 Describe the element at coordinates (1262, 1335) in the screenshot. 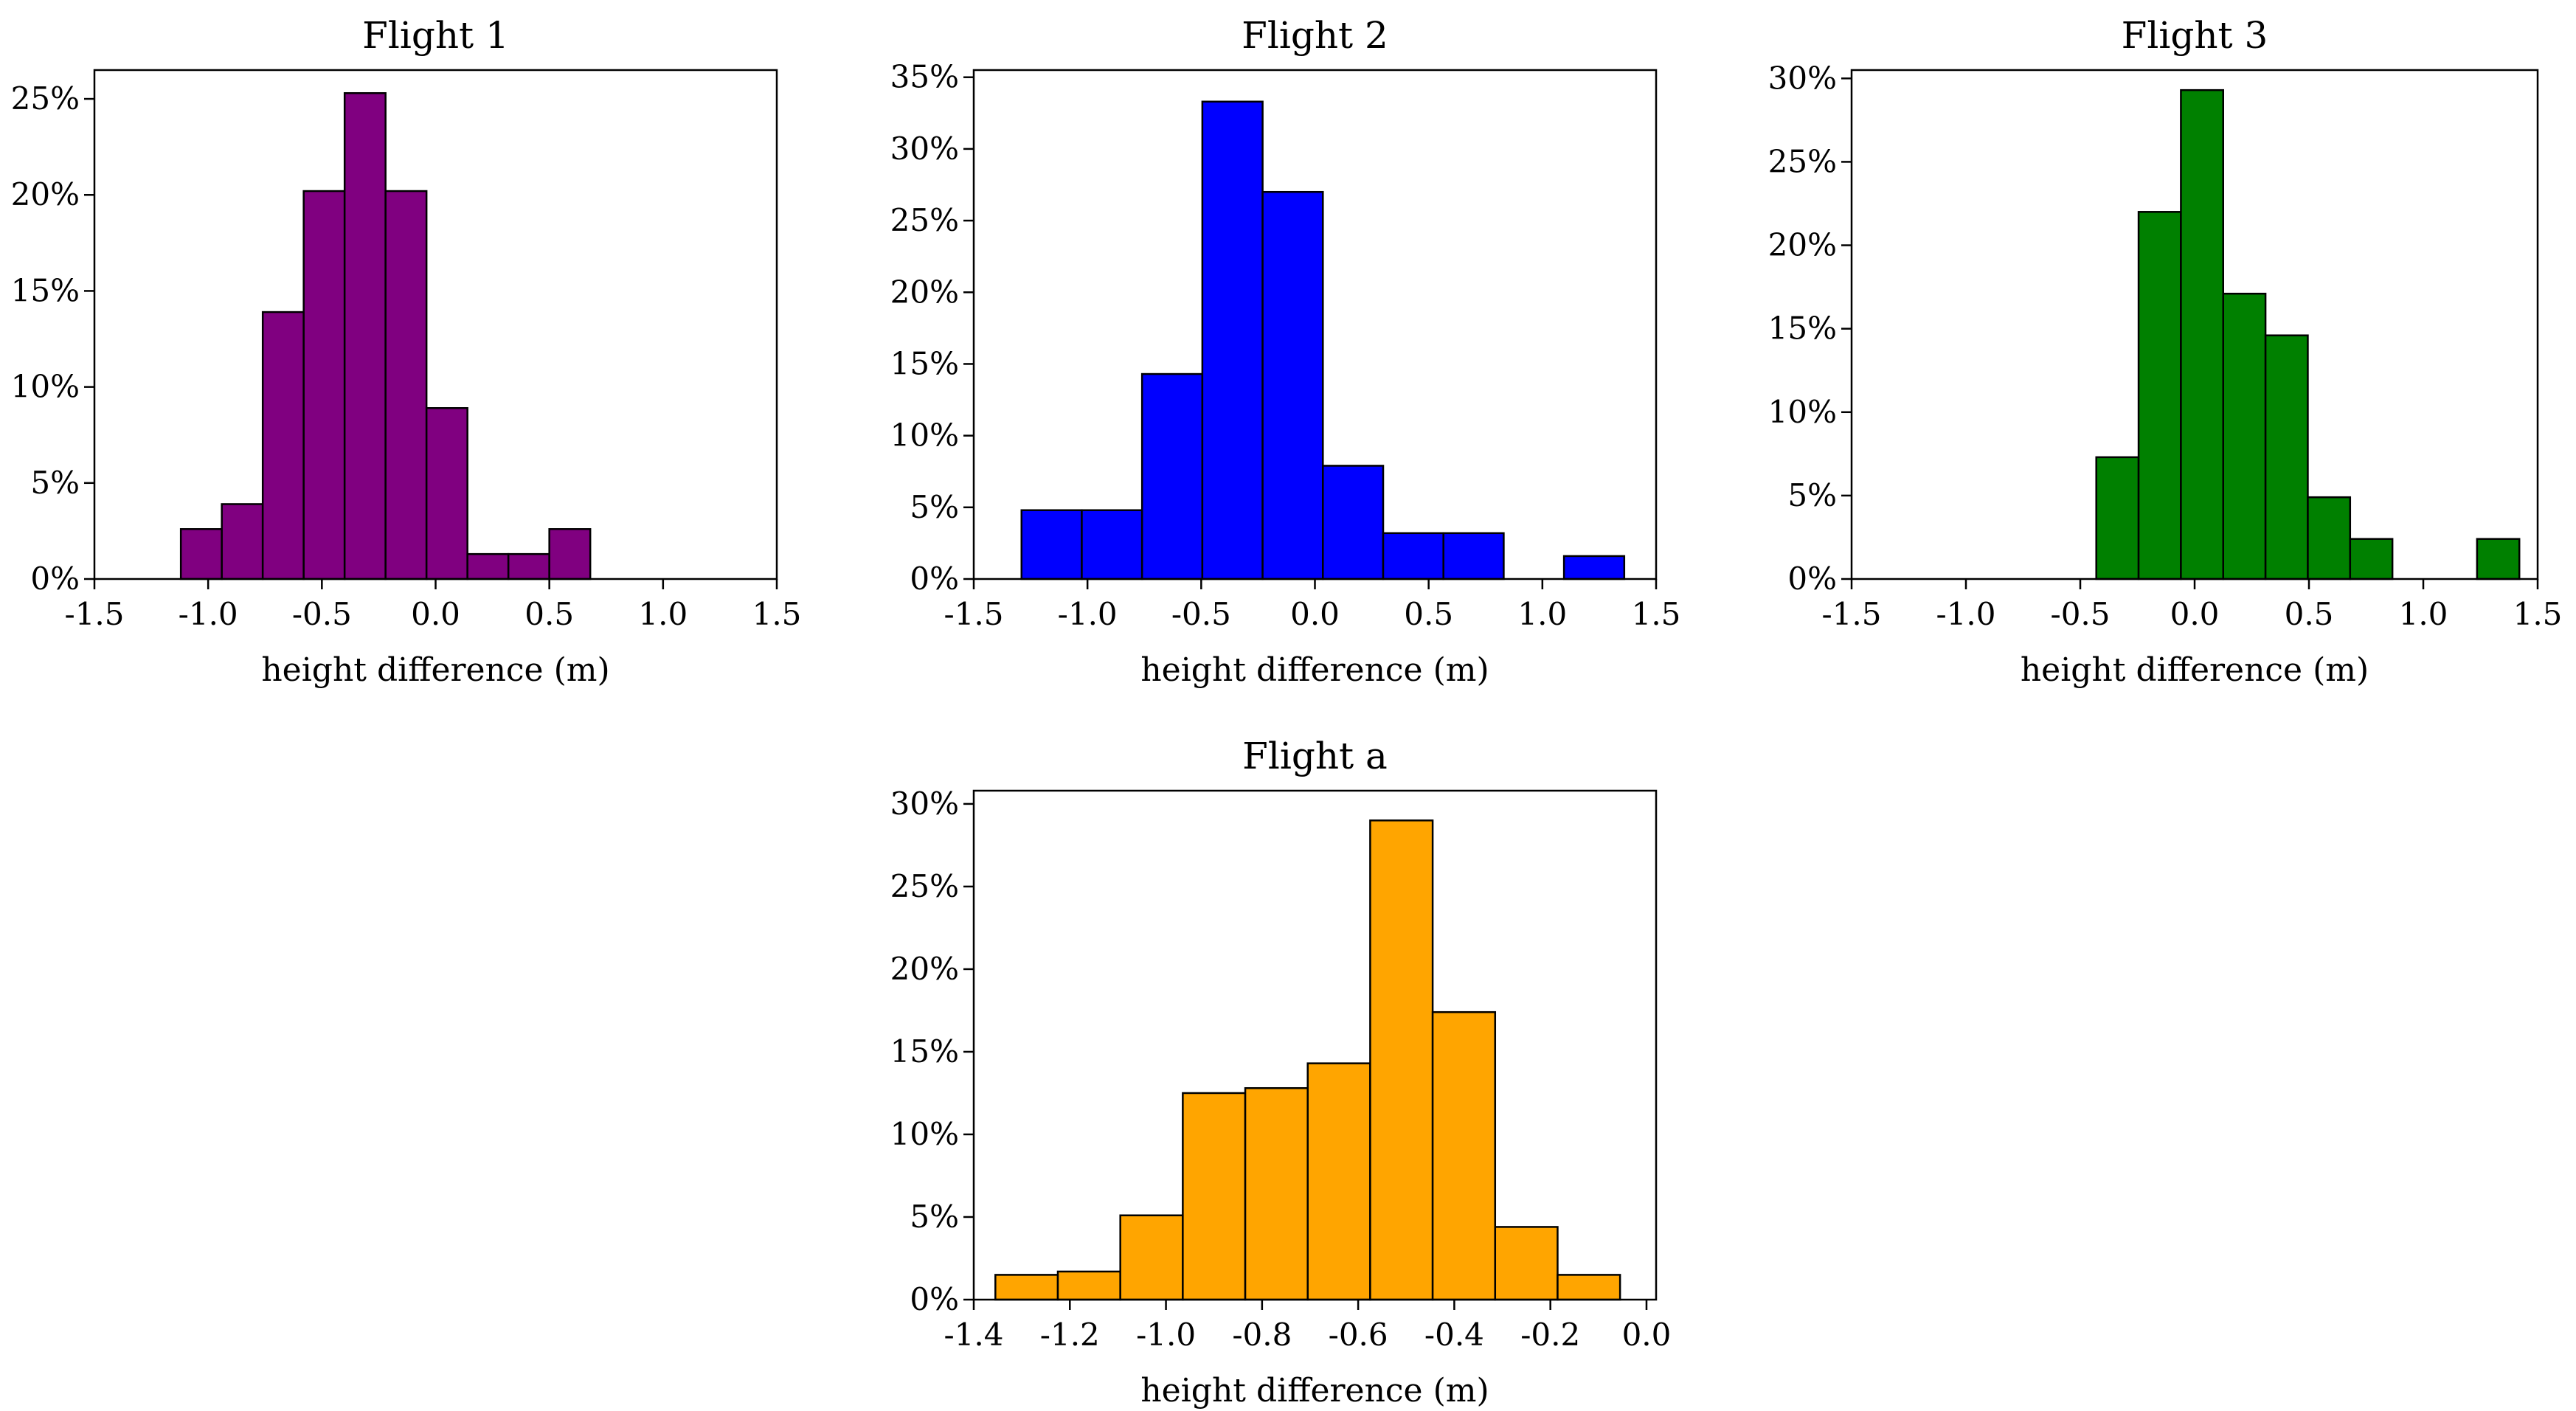

I see `x-tick-label: -0.8` at that location.